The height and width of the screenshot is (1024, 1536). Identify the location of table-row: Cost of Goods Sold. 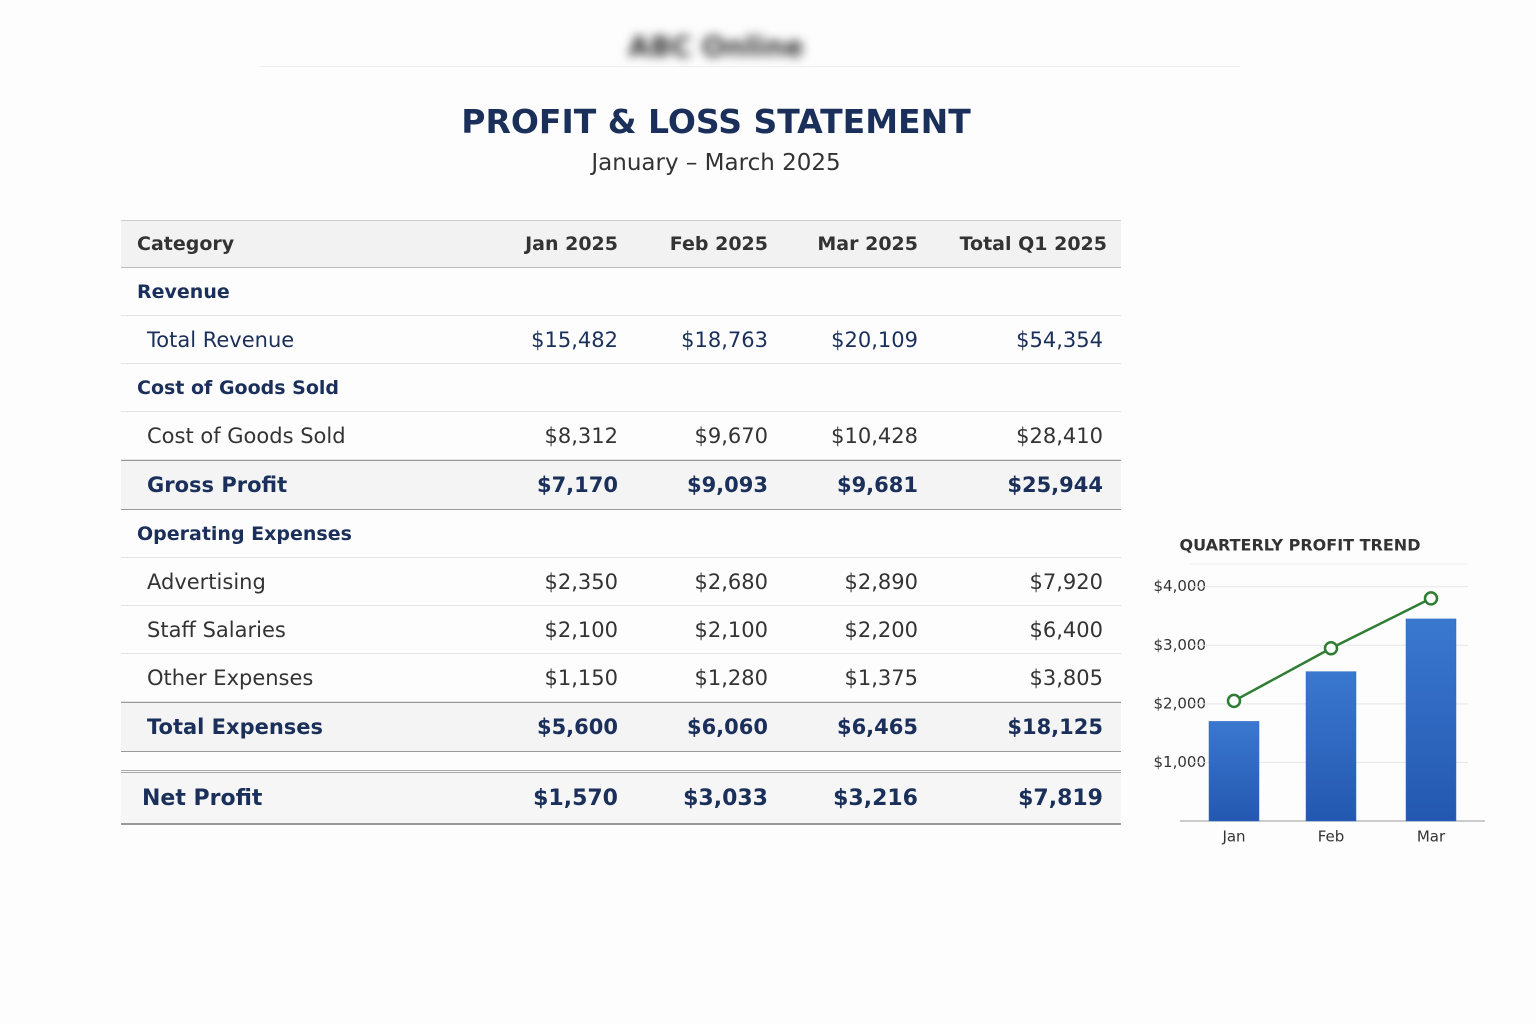
(621, 388).